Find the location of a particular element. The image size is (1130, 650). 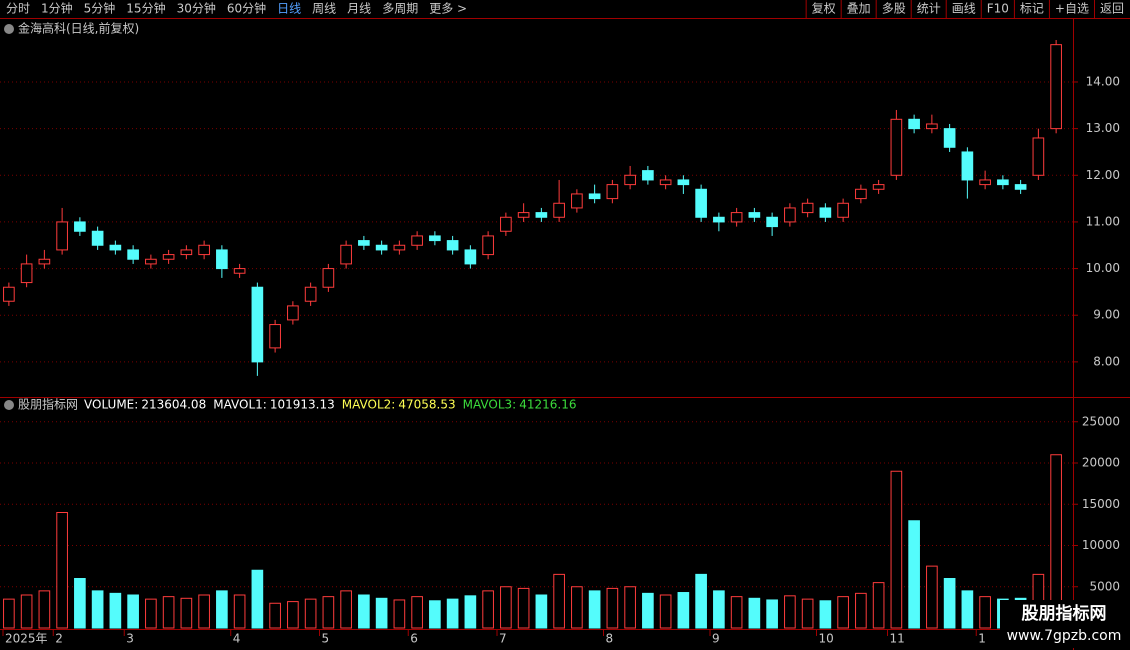

readout-label: MAVOL3: is located at coordinates (490, 405).